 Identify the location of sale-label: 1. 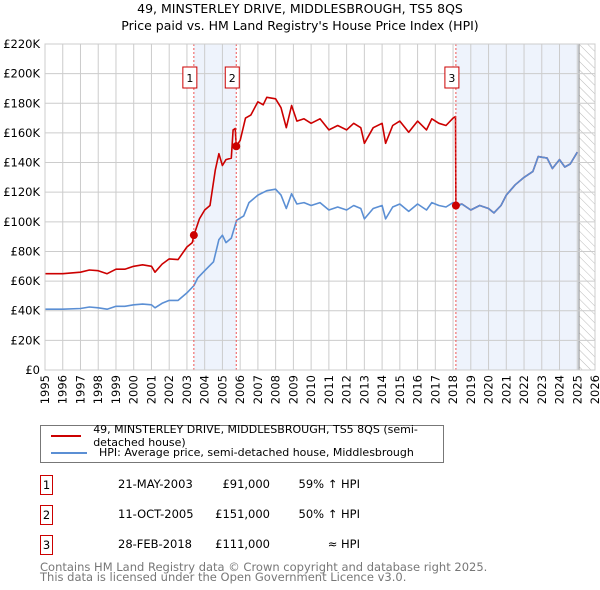
(189, 78).